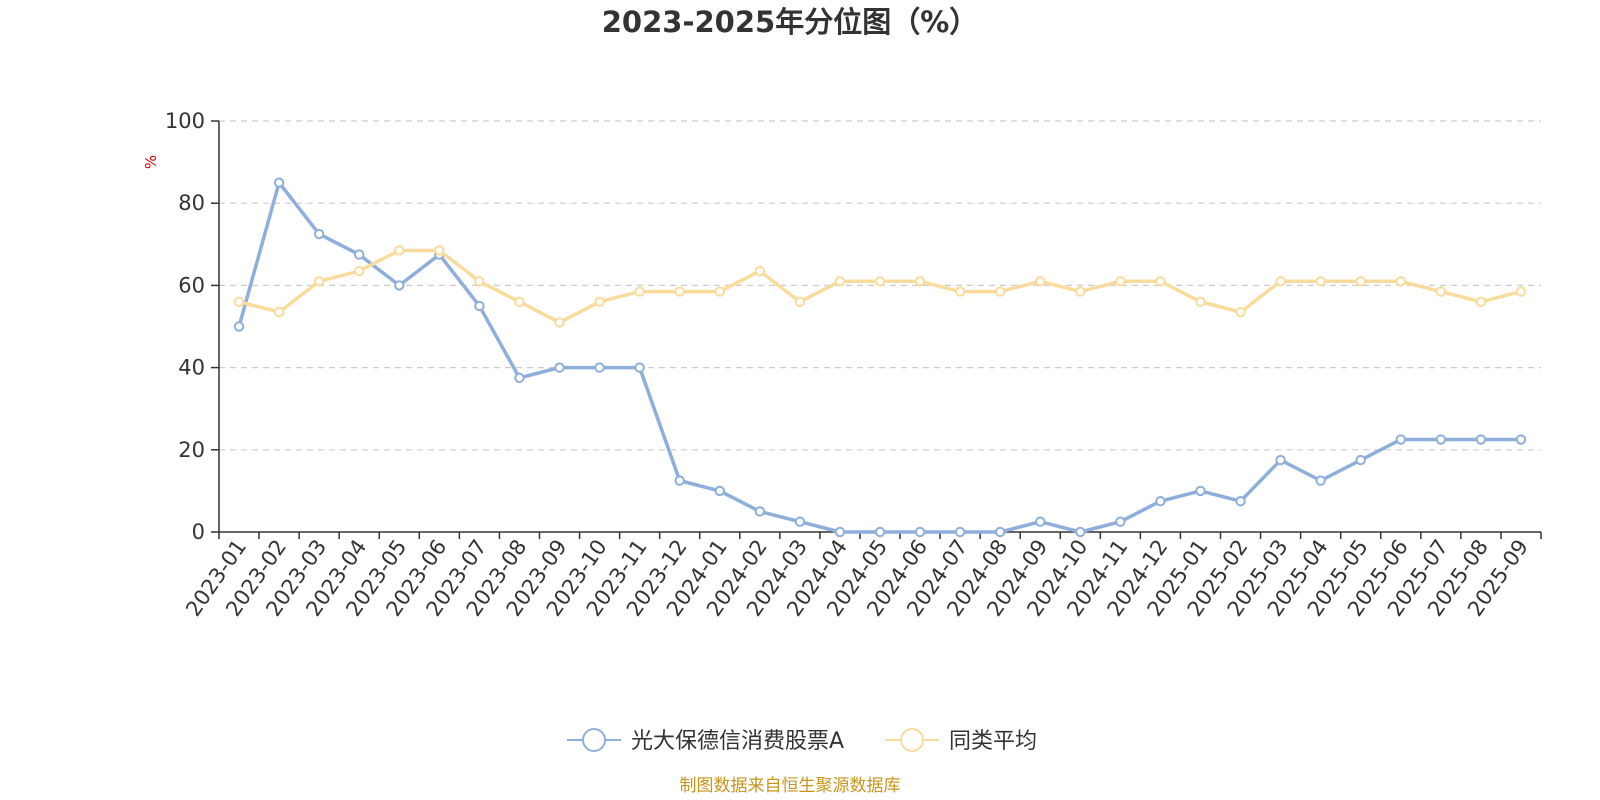 The width and height of the screenshot is (1600, 800). Describe the element at coordinates (790, 22) in the screenshot. I see `chart-title: 2023-2025年分位图（%）` at that location.